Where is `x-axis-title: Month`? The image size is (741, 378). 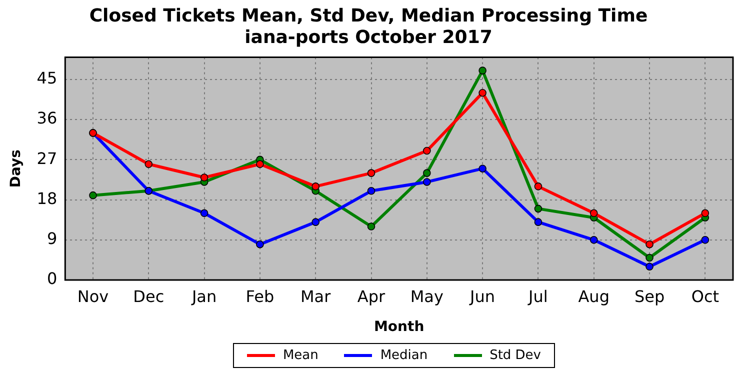 x-axis-title: Month is located at coordinates (399, 327).